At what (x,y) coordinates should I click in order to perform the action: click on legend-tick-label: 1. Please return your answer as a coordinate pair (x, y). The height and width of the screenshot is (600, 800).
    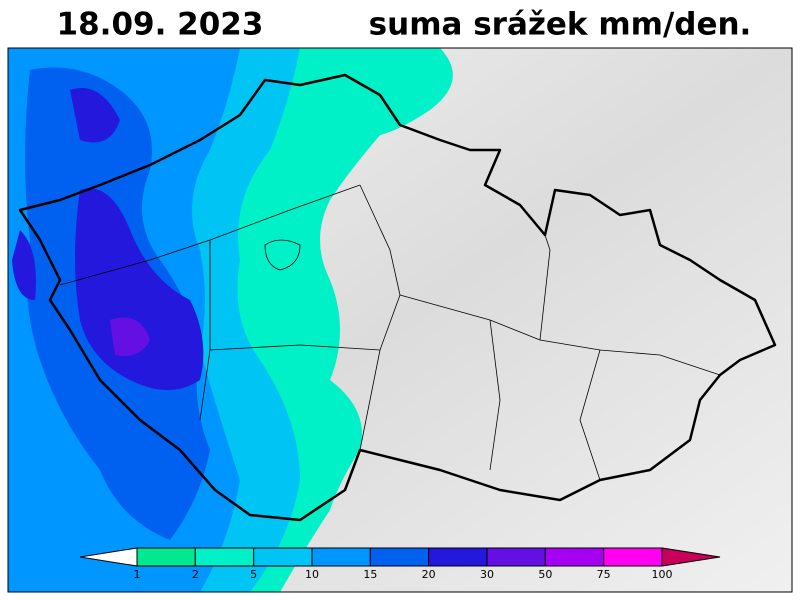
    Looking at the image, I should click on (137, 574).